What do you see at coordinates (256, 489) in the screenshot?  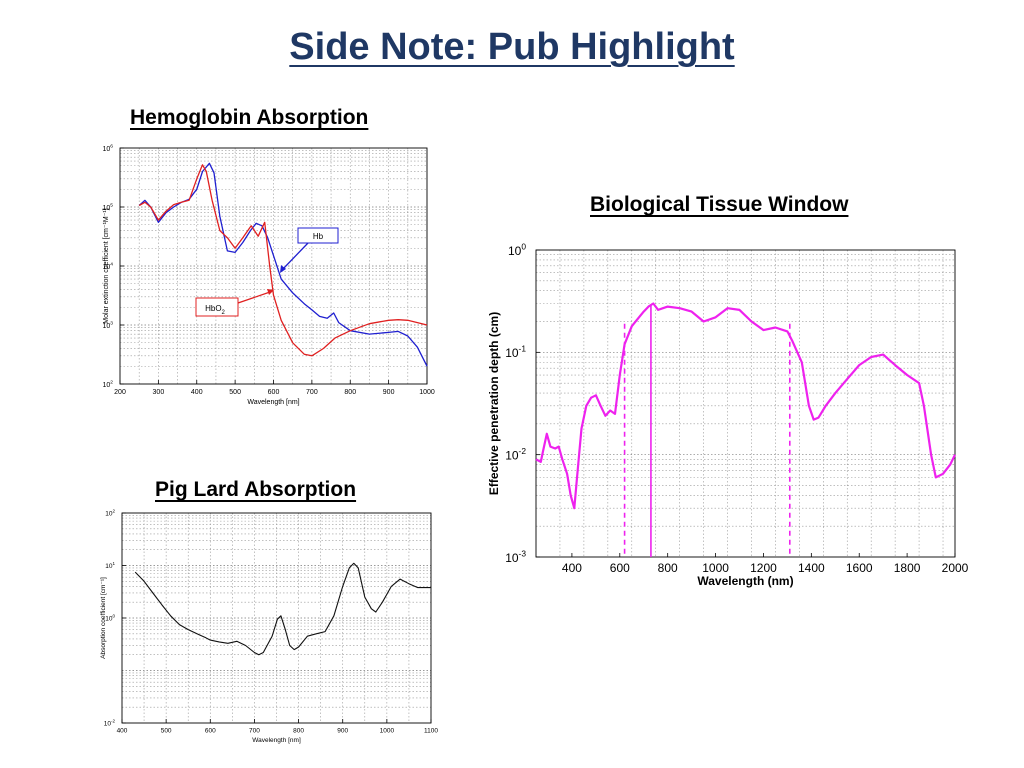 I see `lard-section-title: Pig Lard Absorption` at bounding box center [256, 489].